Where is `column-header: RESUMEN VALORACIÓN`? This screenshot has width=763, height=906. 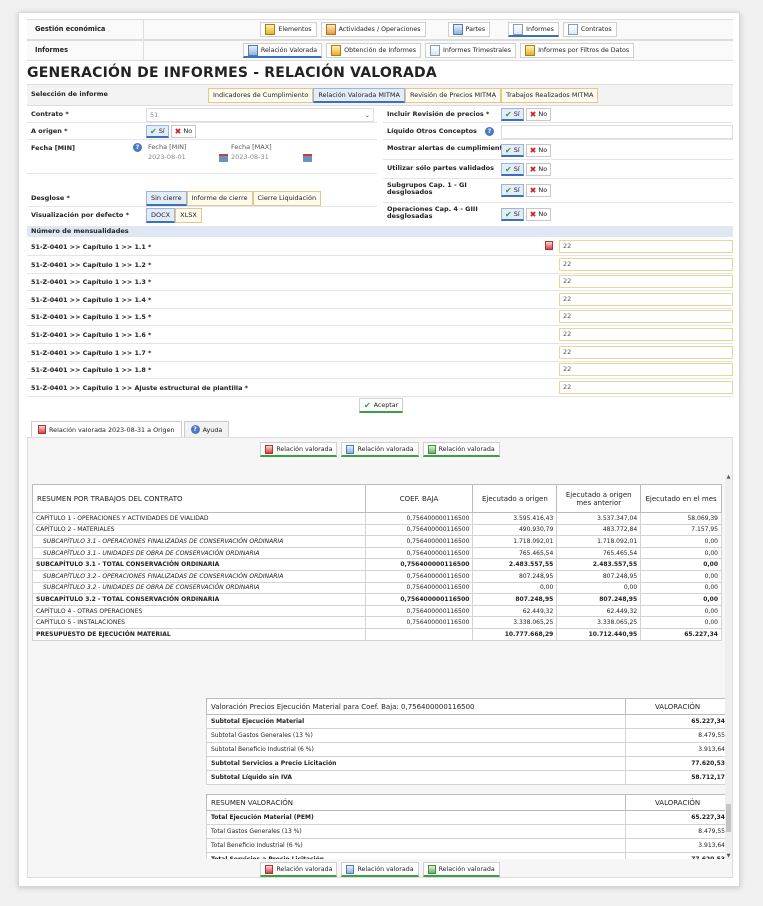 column-header: RESUMEN VALORACIÓN is located at coordinates (416, 802).